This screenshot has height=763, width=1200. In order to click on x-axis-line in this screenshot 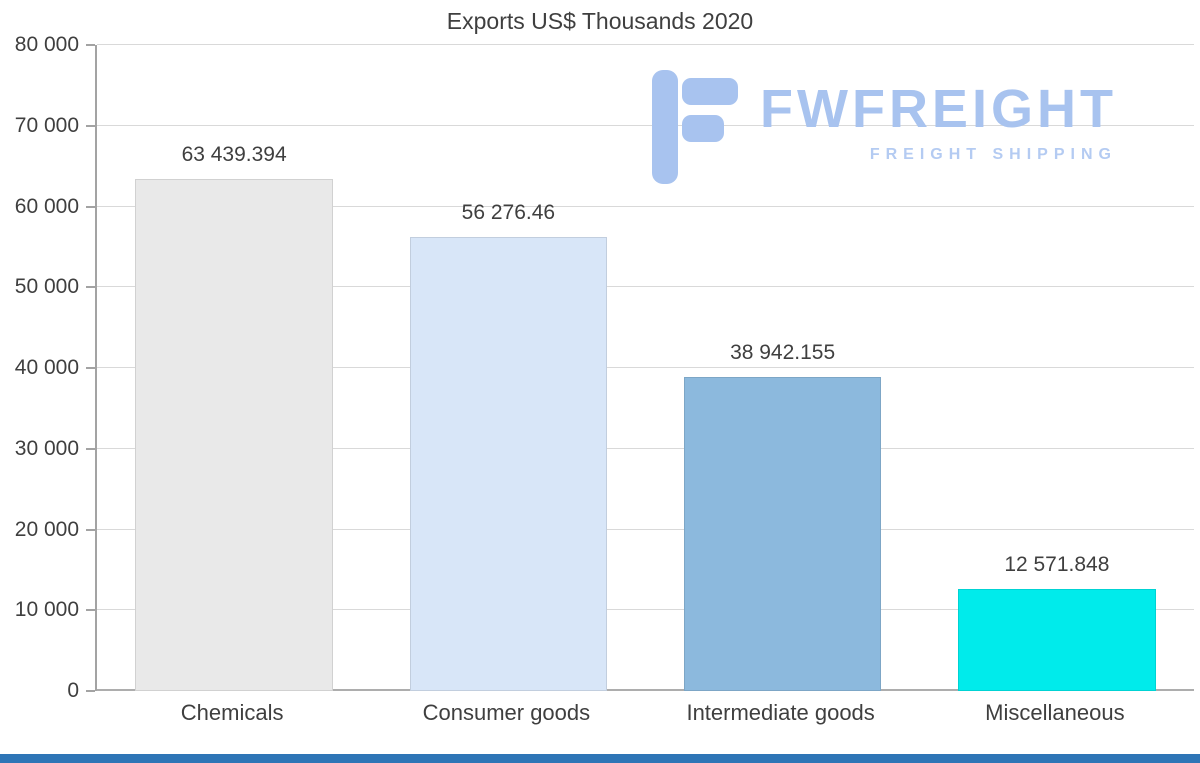, I will do `click(645, 690)`.